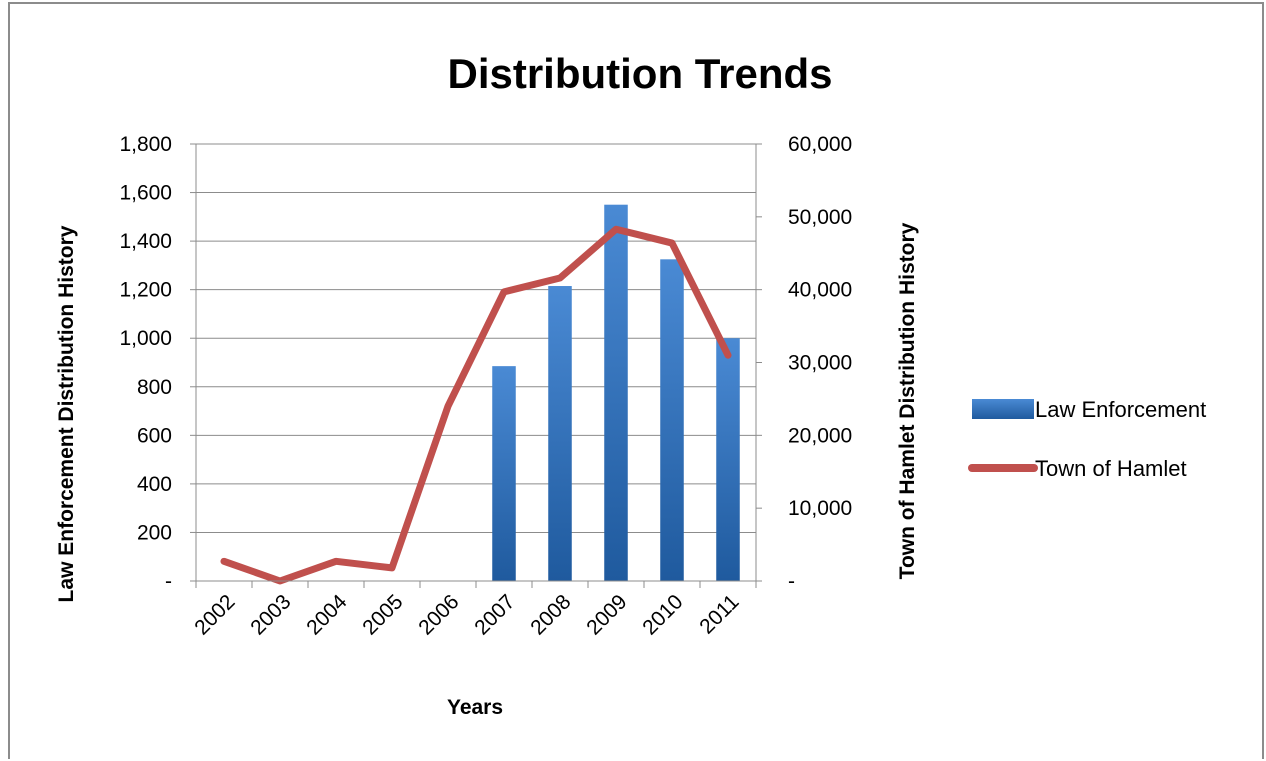  Describe the element at coordinates (475, 707) in the screenshot. I see `x-axis-title: Years` at that location.